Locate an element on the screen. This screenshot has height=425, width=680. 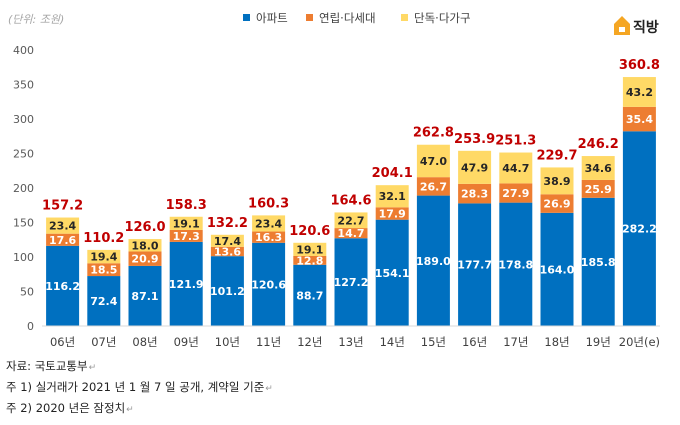
x-tick-label: 20년(e) is located at coordinates (639, 342).